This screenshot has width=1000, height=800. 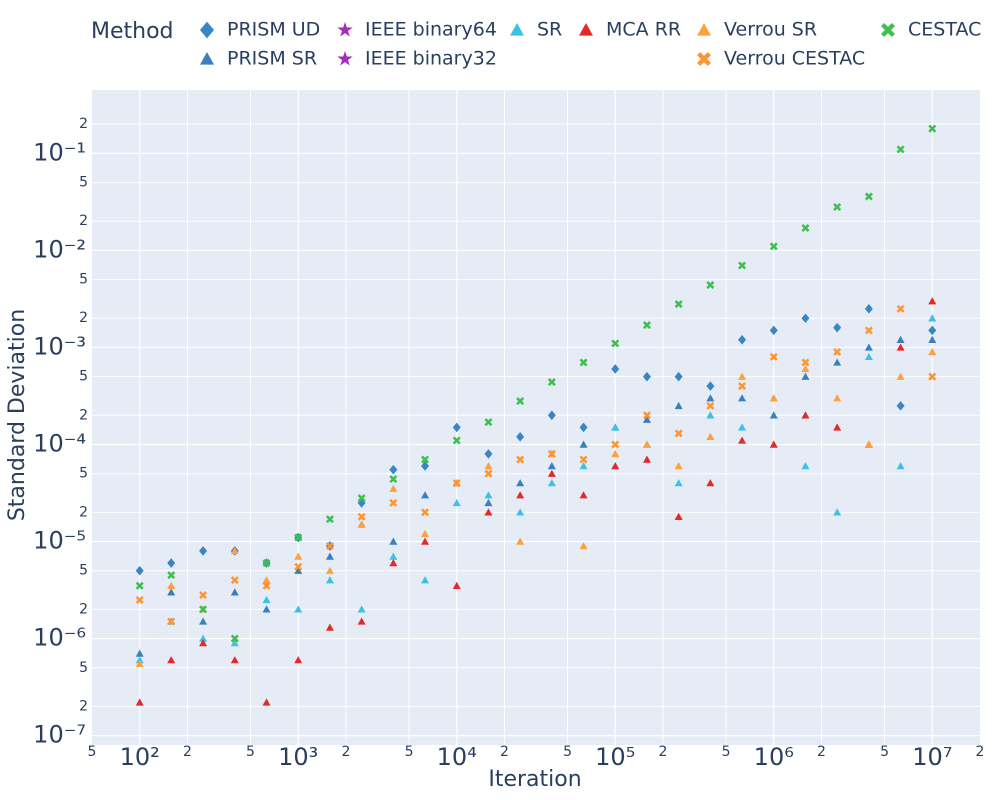 I want to click on legend-label: PRISM SR, so click(x=272, y=59).